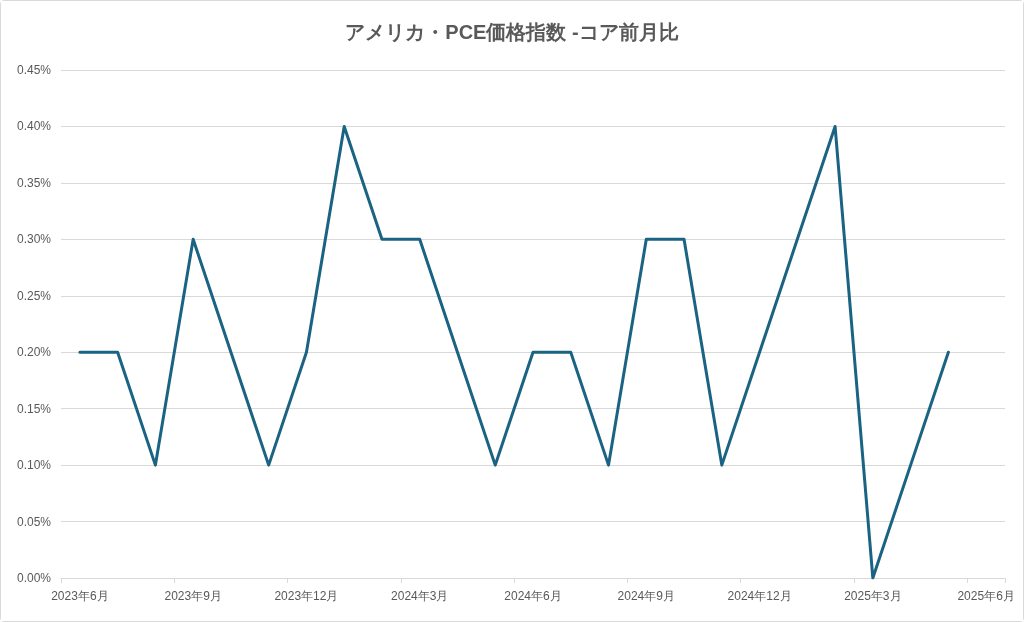 This screenshot has width=1024, height=622. I want to click on x-tick-label: 2023年9月, so click(193, 596).